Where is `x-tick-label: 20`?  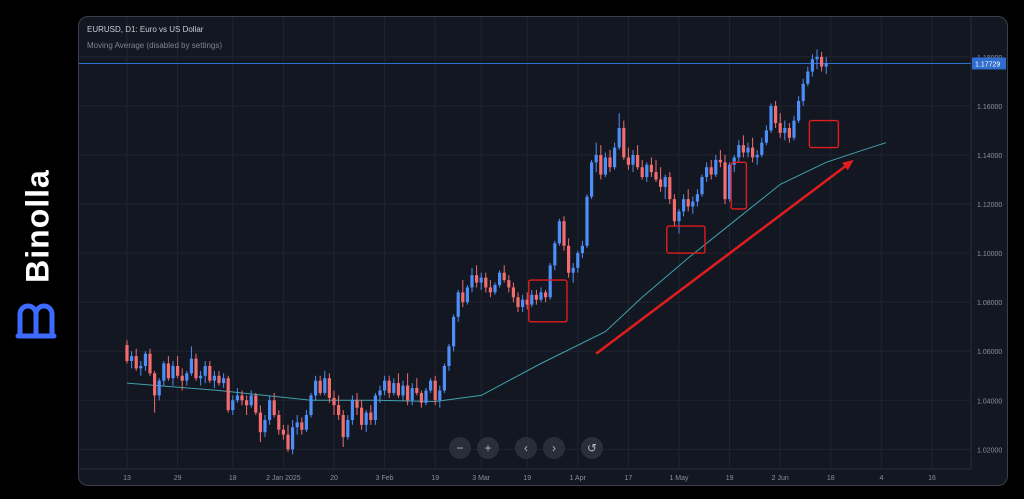 x-tick-label: 20 is located at coordinates (334, 478).